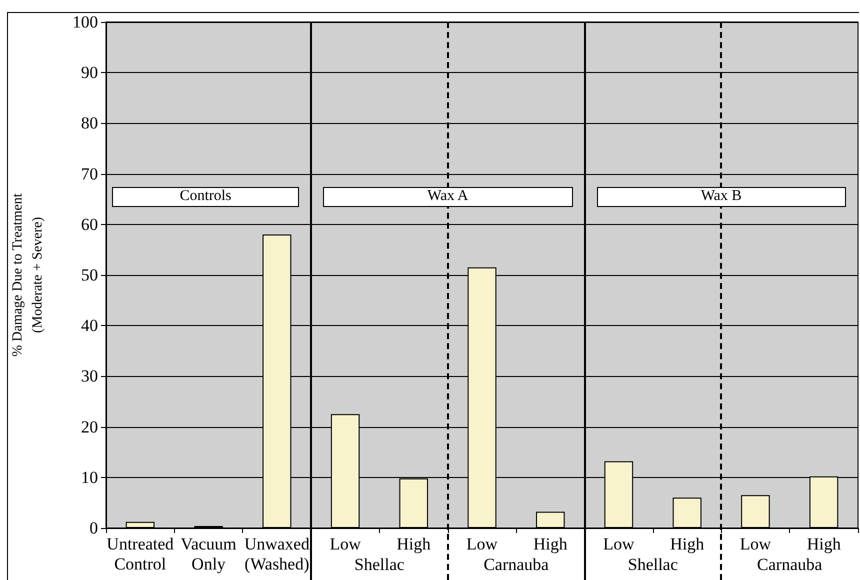  What do you see at coordinates (277, 554) in the screenshot?
I see `x-tick-label: Unwaxed (Washed)` at bounding box center [277, 554].